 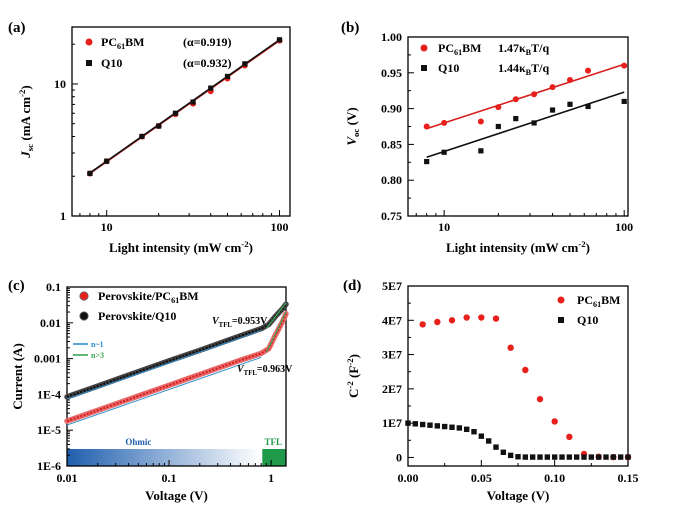 What do you see at coordinates (53, 287) in the screenshot?
I see `y-tick-label: 0.1` at bounding box center [53, 287].